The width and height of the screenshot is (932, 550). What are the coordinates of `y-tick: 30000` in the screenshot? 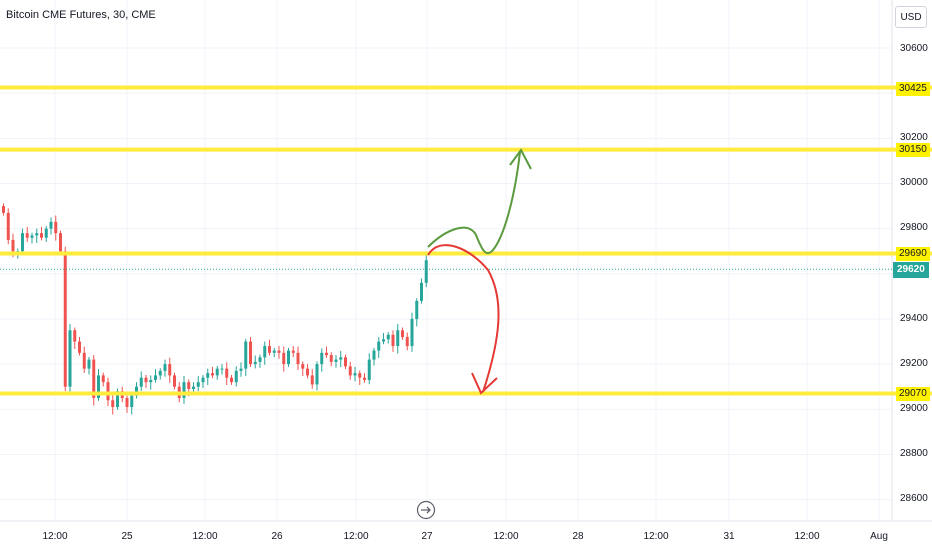 It's located at (914, 182).